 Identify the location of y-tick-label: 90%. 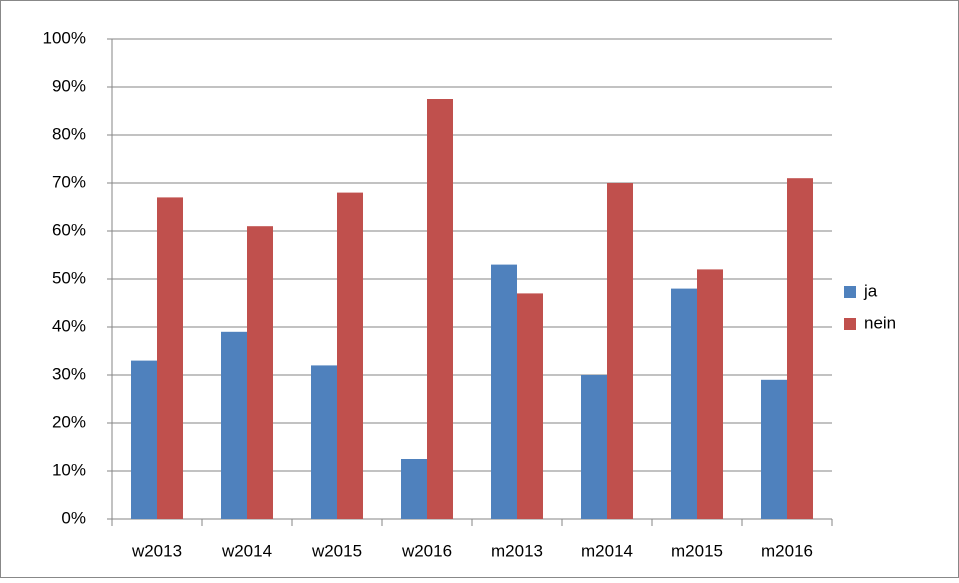
(69, 85).